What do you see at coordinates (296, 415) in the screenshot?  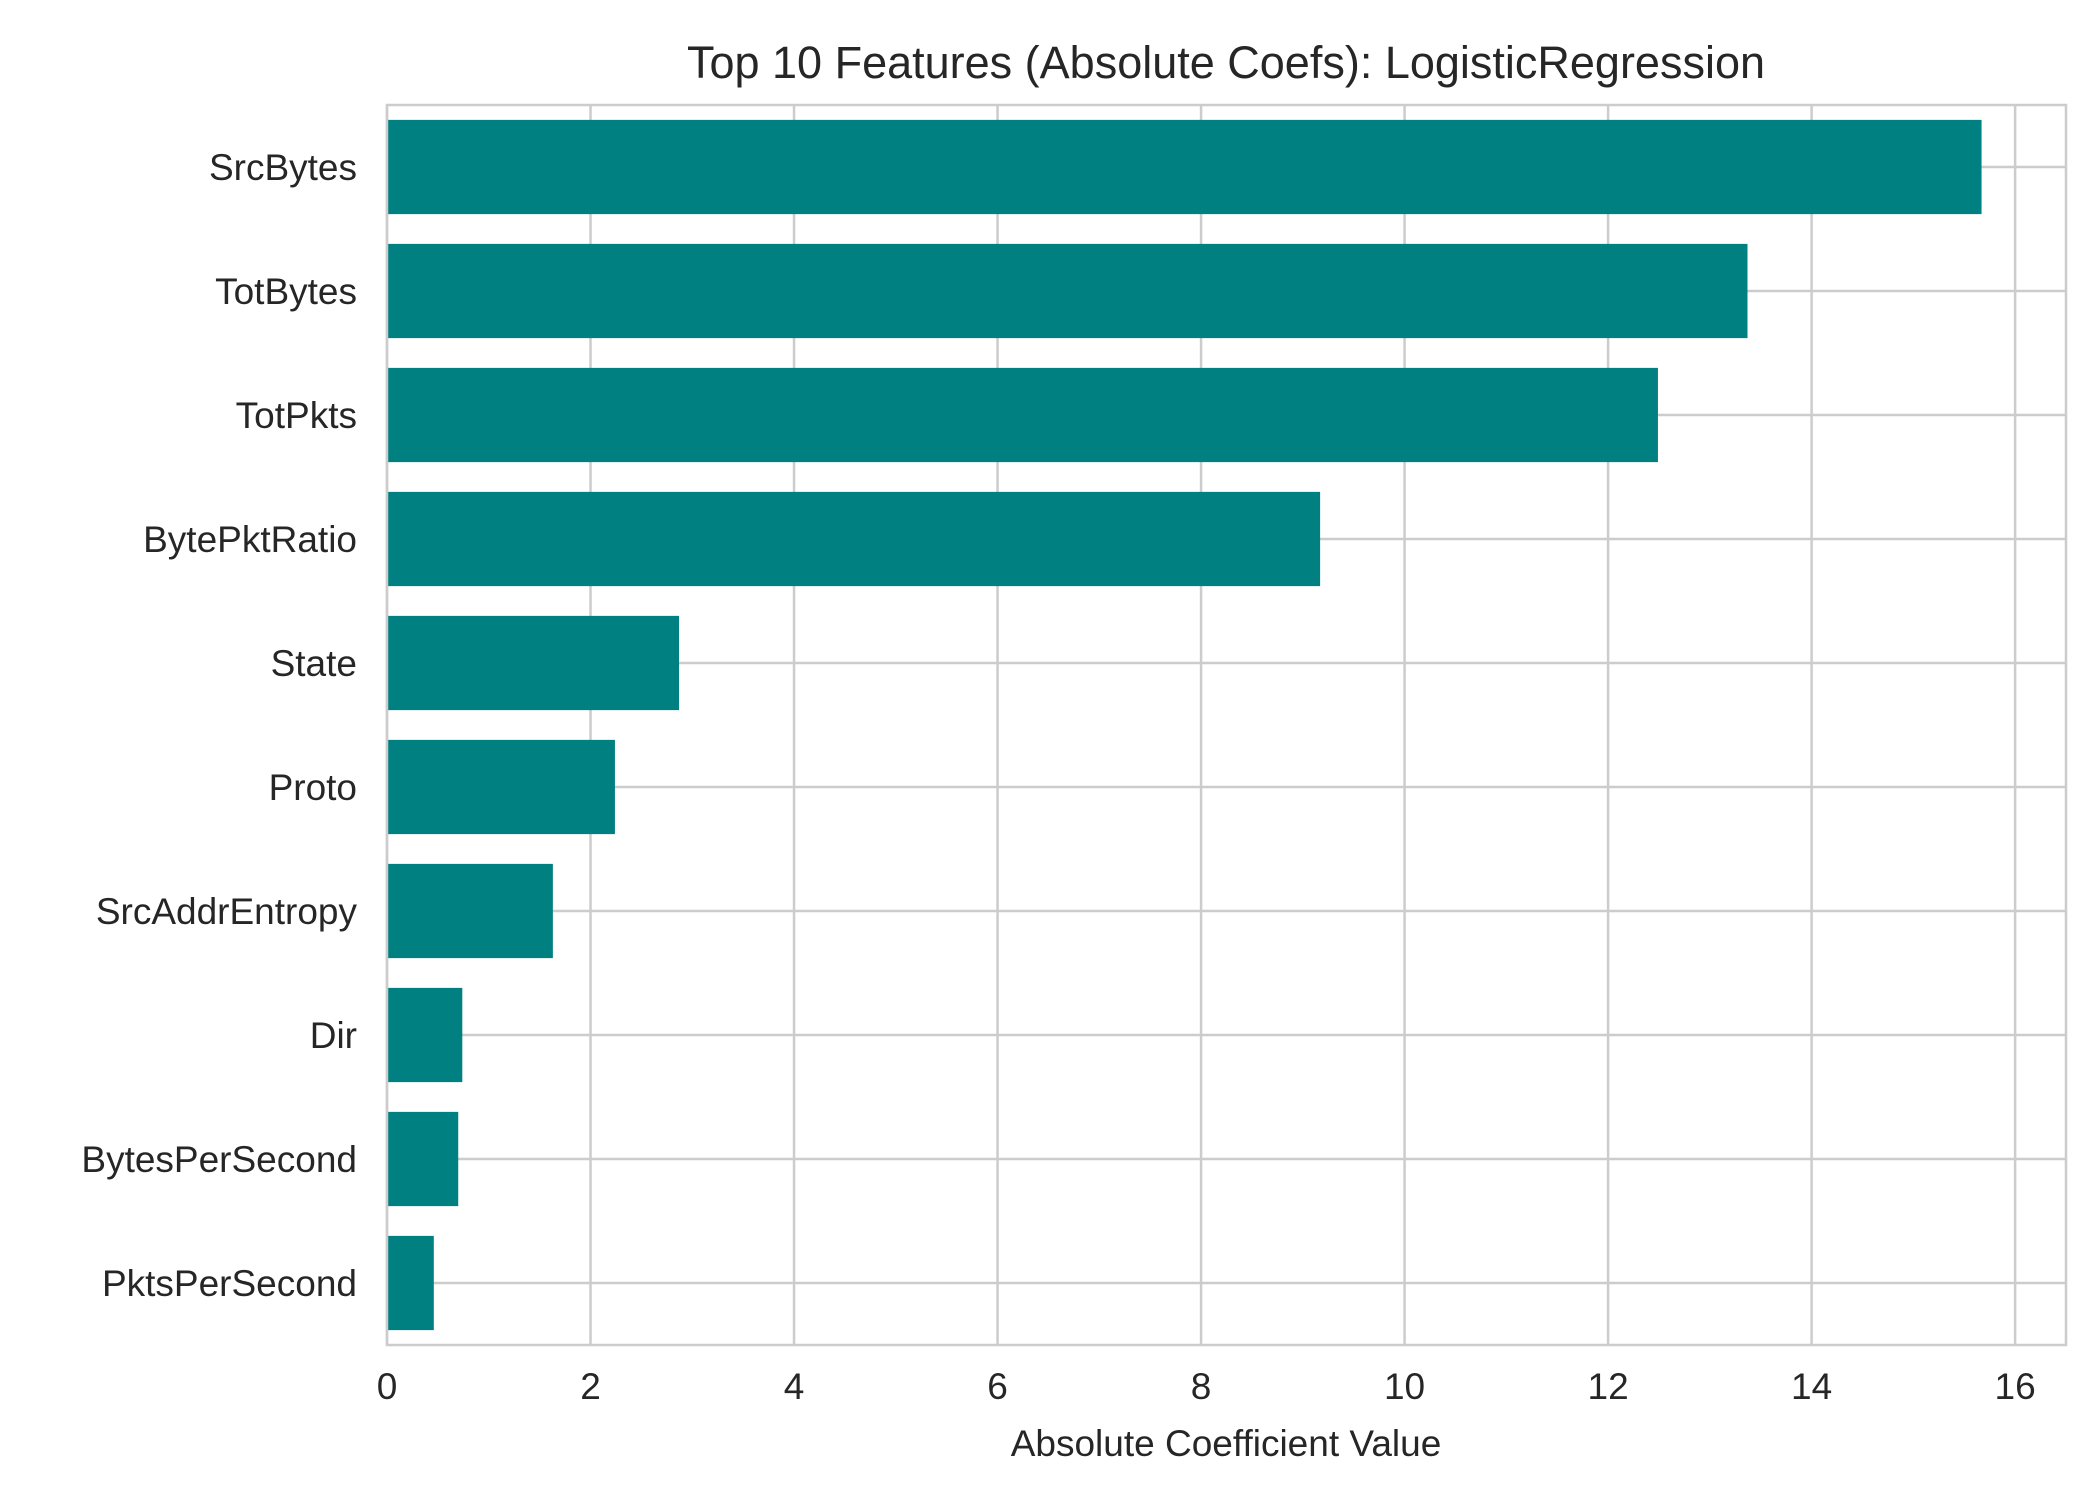 I see `y-tick-label: TotPkts` at bounding box center [296, 415].